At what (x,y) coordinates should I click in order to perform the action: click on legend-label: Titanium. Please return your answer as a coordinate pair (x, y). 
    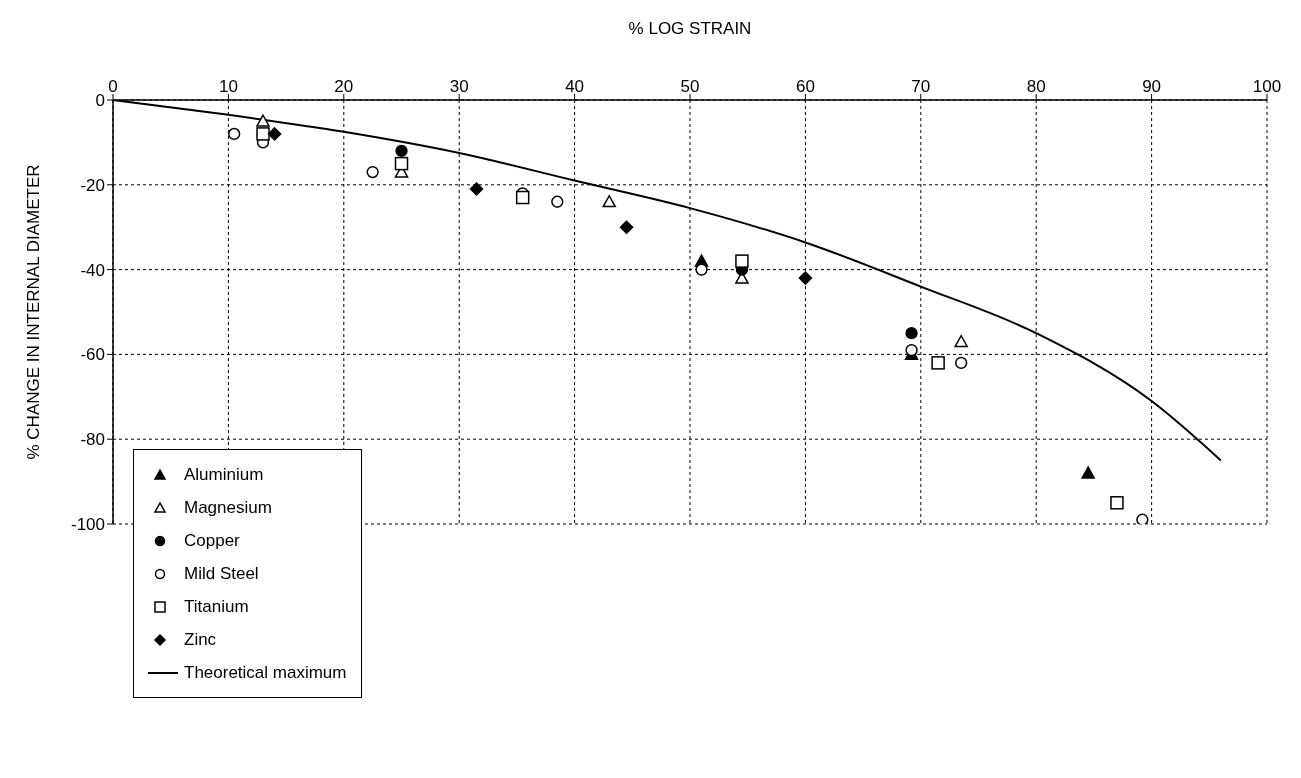
    Looking at the image, I should click on (216, 606).